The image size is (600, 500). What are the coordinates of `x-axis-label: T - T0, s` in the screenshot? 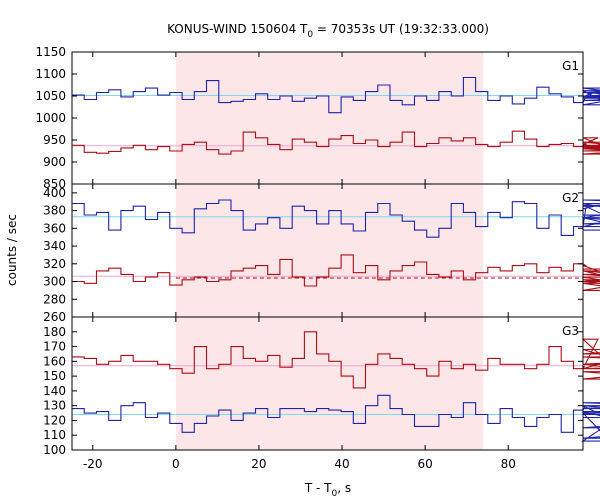 It's located at (327, 490).